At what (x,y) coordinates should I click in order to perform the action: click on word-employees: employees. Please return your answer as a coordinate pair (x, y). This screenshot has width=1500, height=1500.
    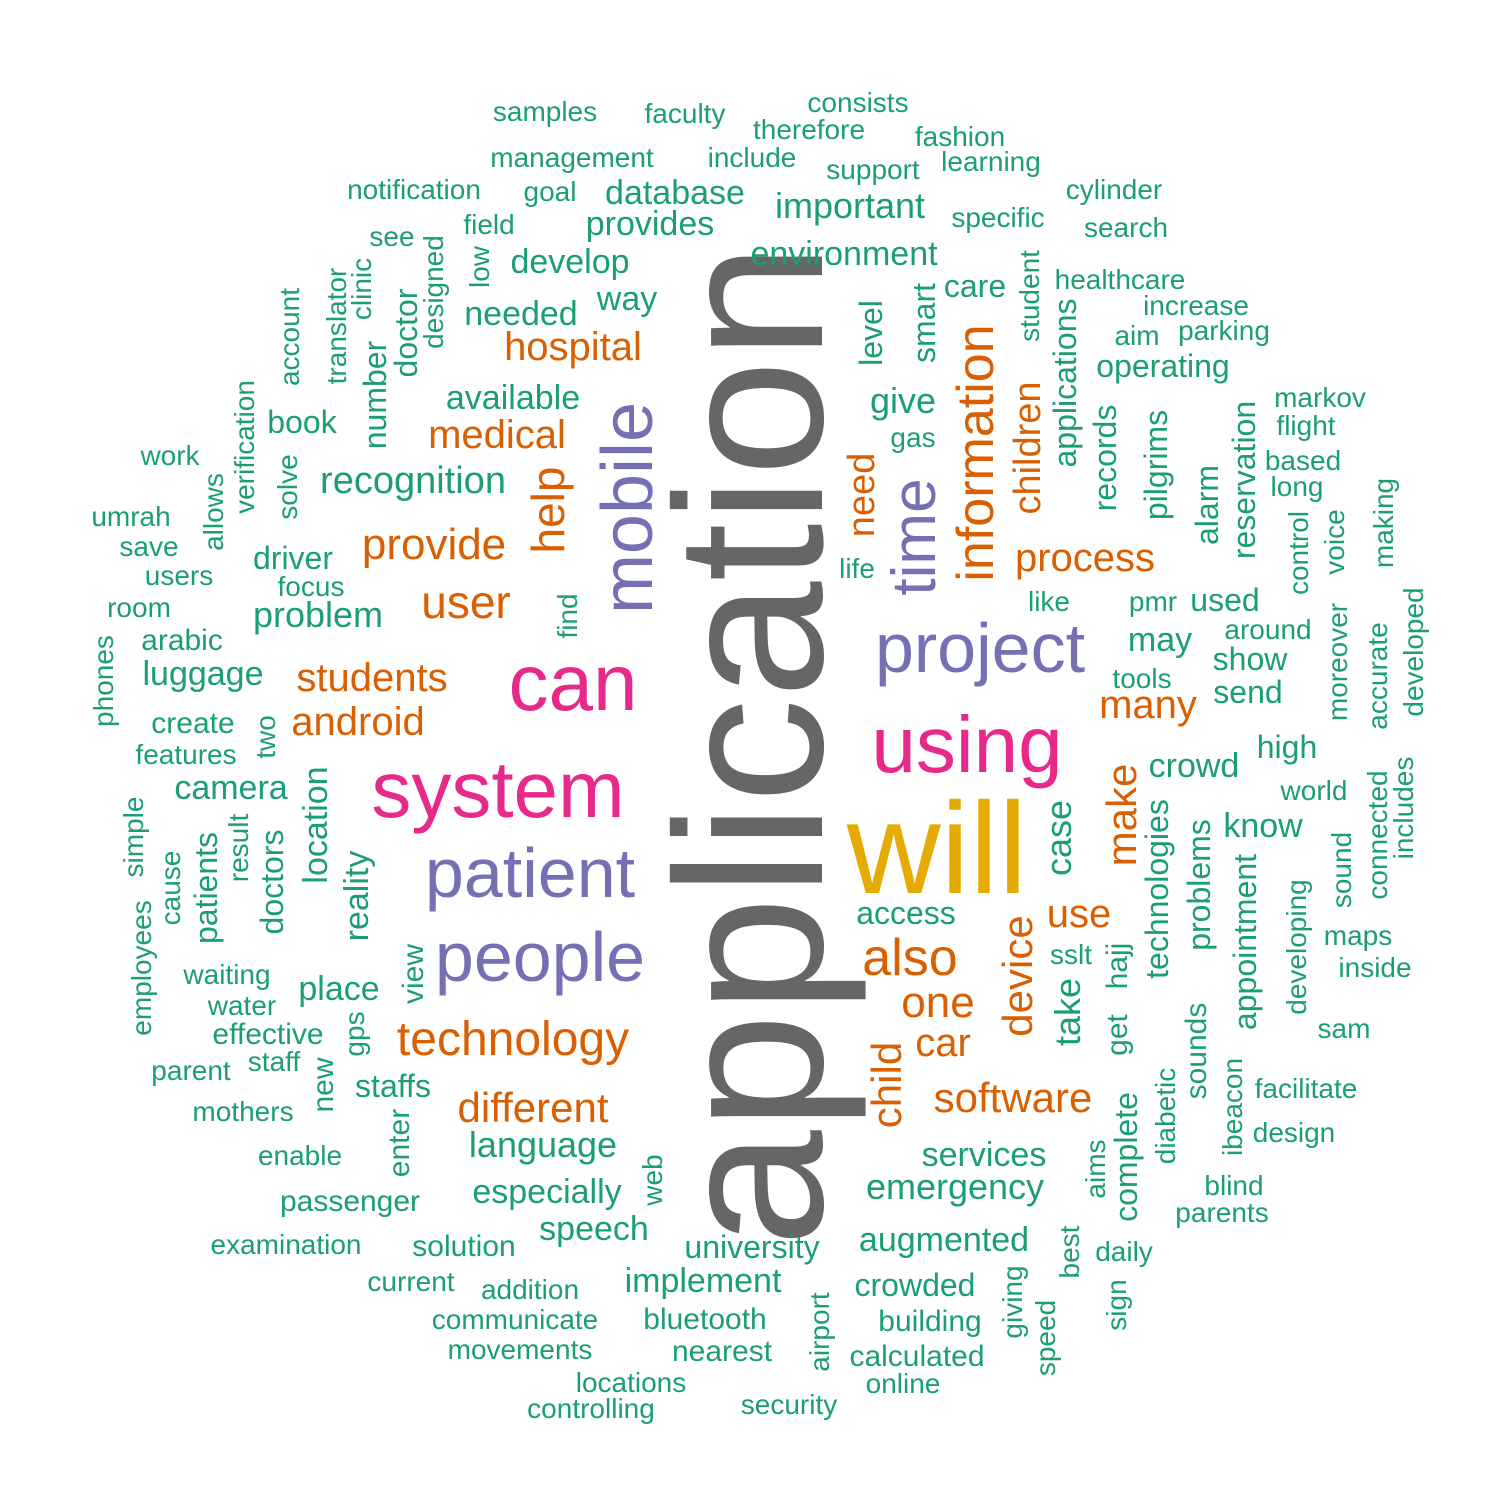
    Looking at the image, I should click on (141, 968).